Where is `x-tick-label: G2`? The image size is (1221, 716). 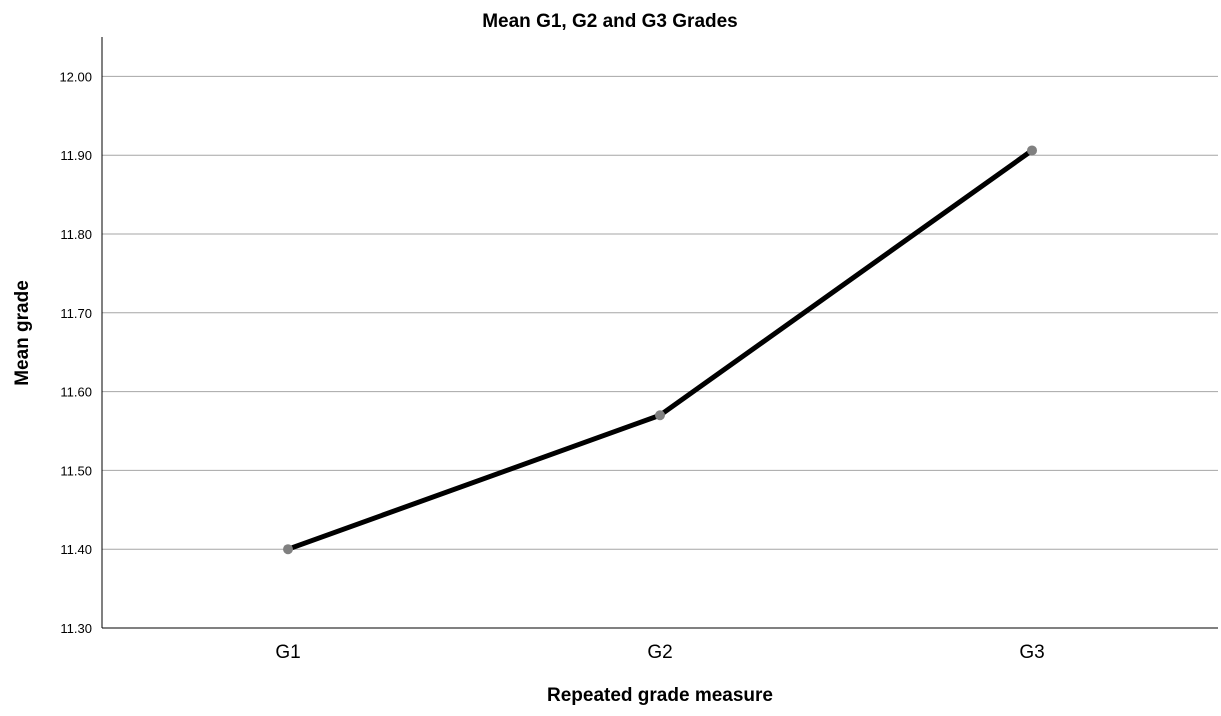 x-tick-label: G2 is located at coordinates (659, 652).